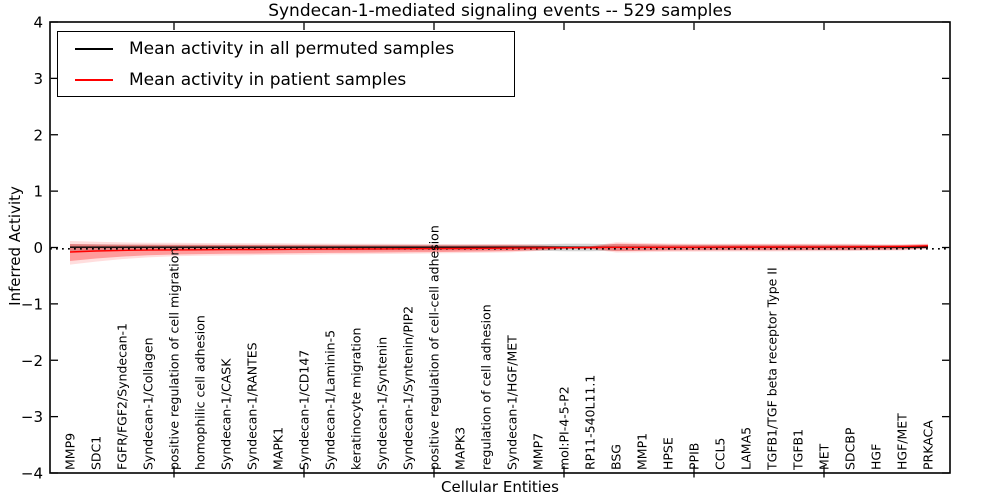 Image resolution: width=1000 pixels, height=500 pixels. Describe the element at coordinates (226, 414) in the screenshot. I see `x-tick-label: Syndecan-1/CASK` at that location.